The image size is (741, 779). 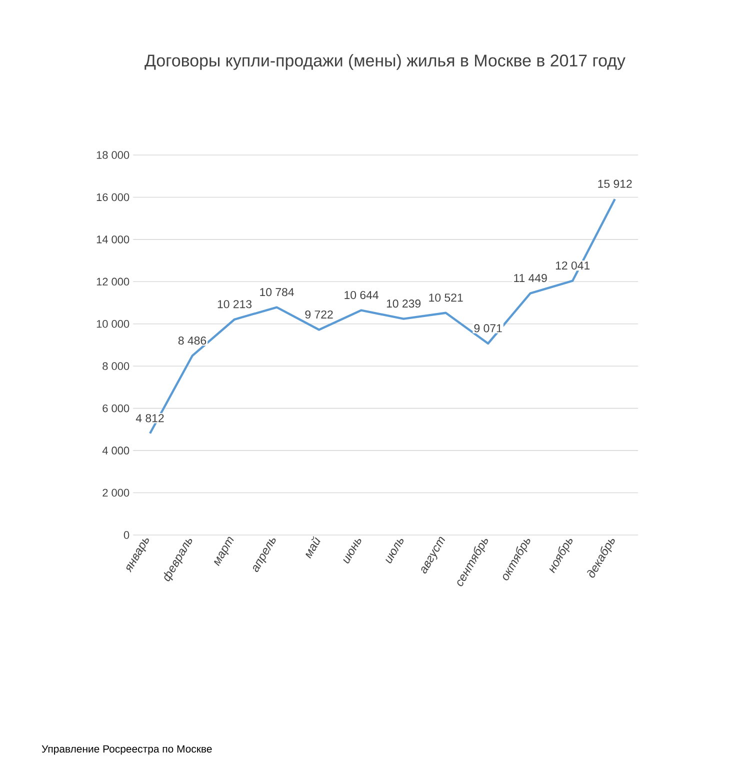 What do you see at coordinates (277, 292) in the screenshot?
I see `data-label: 10 784` at bounding box center [277, 292].